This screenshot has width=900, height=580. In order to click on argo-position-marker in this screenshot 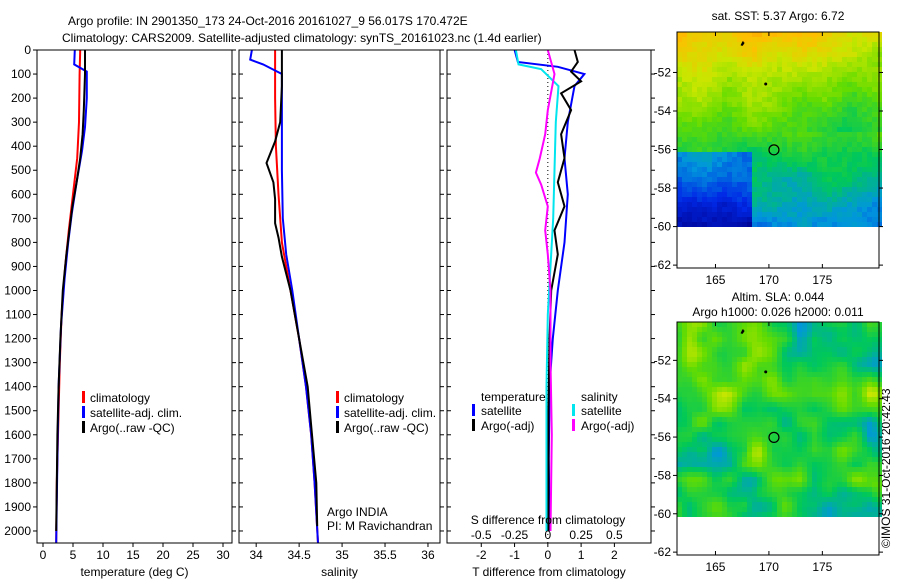, I will do `click(774, 150)`.